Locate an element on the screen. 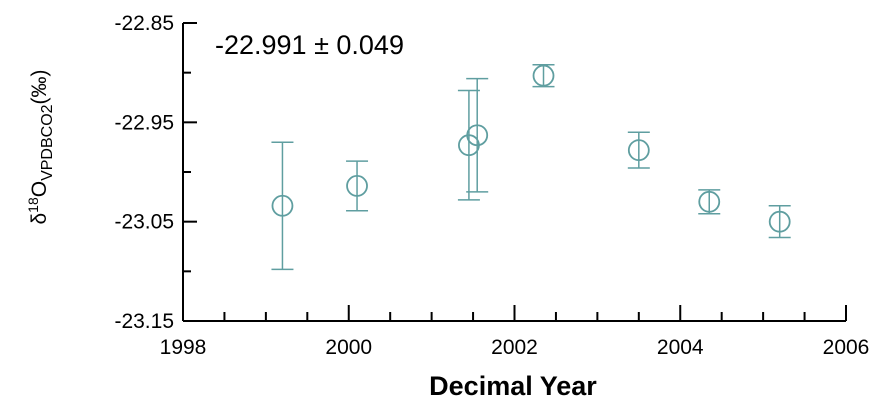  x-tick-label: 2004 is located at coordinates (680, 347).